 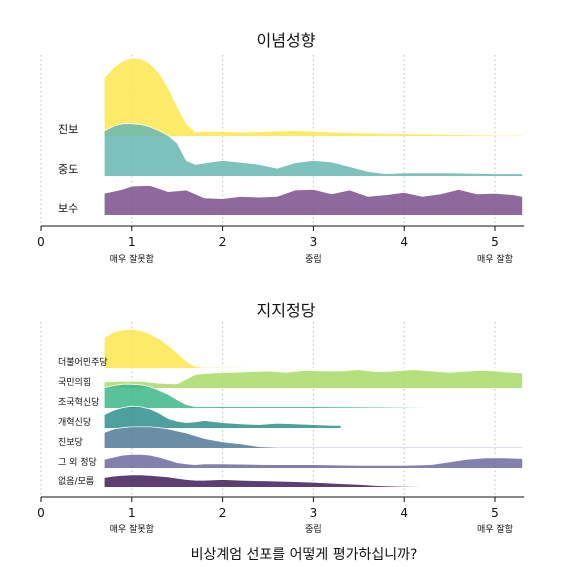 What do you see at coordinates (83, 362) in the screenshot?
I see `row-label: 더불어민주당` at bounding box center [83, 362].